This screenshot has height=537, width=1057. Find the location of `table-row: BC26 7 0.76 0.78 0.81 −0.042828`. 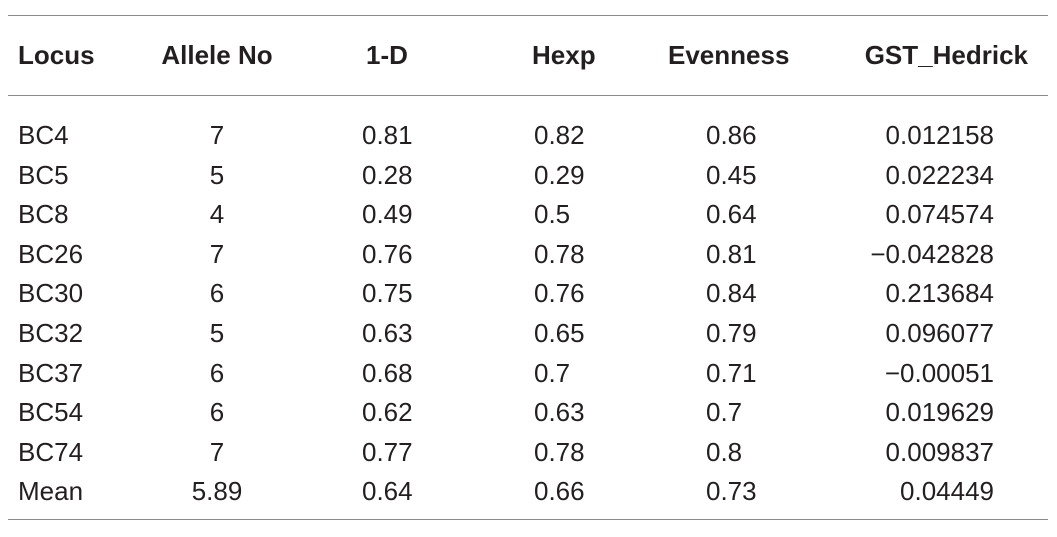

table-row: BC26 7 0.76 0.78 0.81 −0.042828 is located at coordinates (528, 255).